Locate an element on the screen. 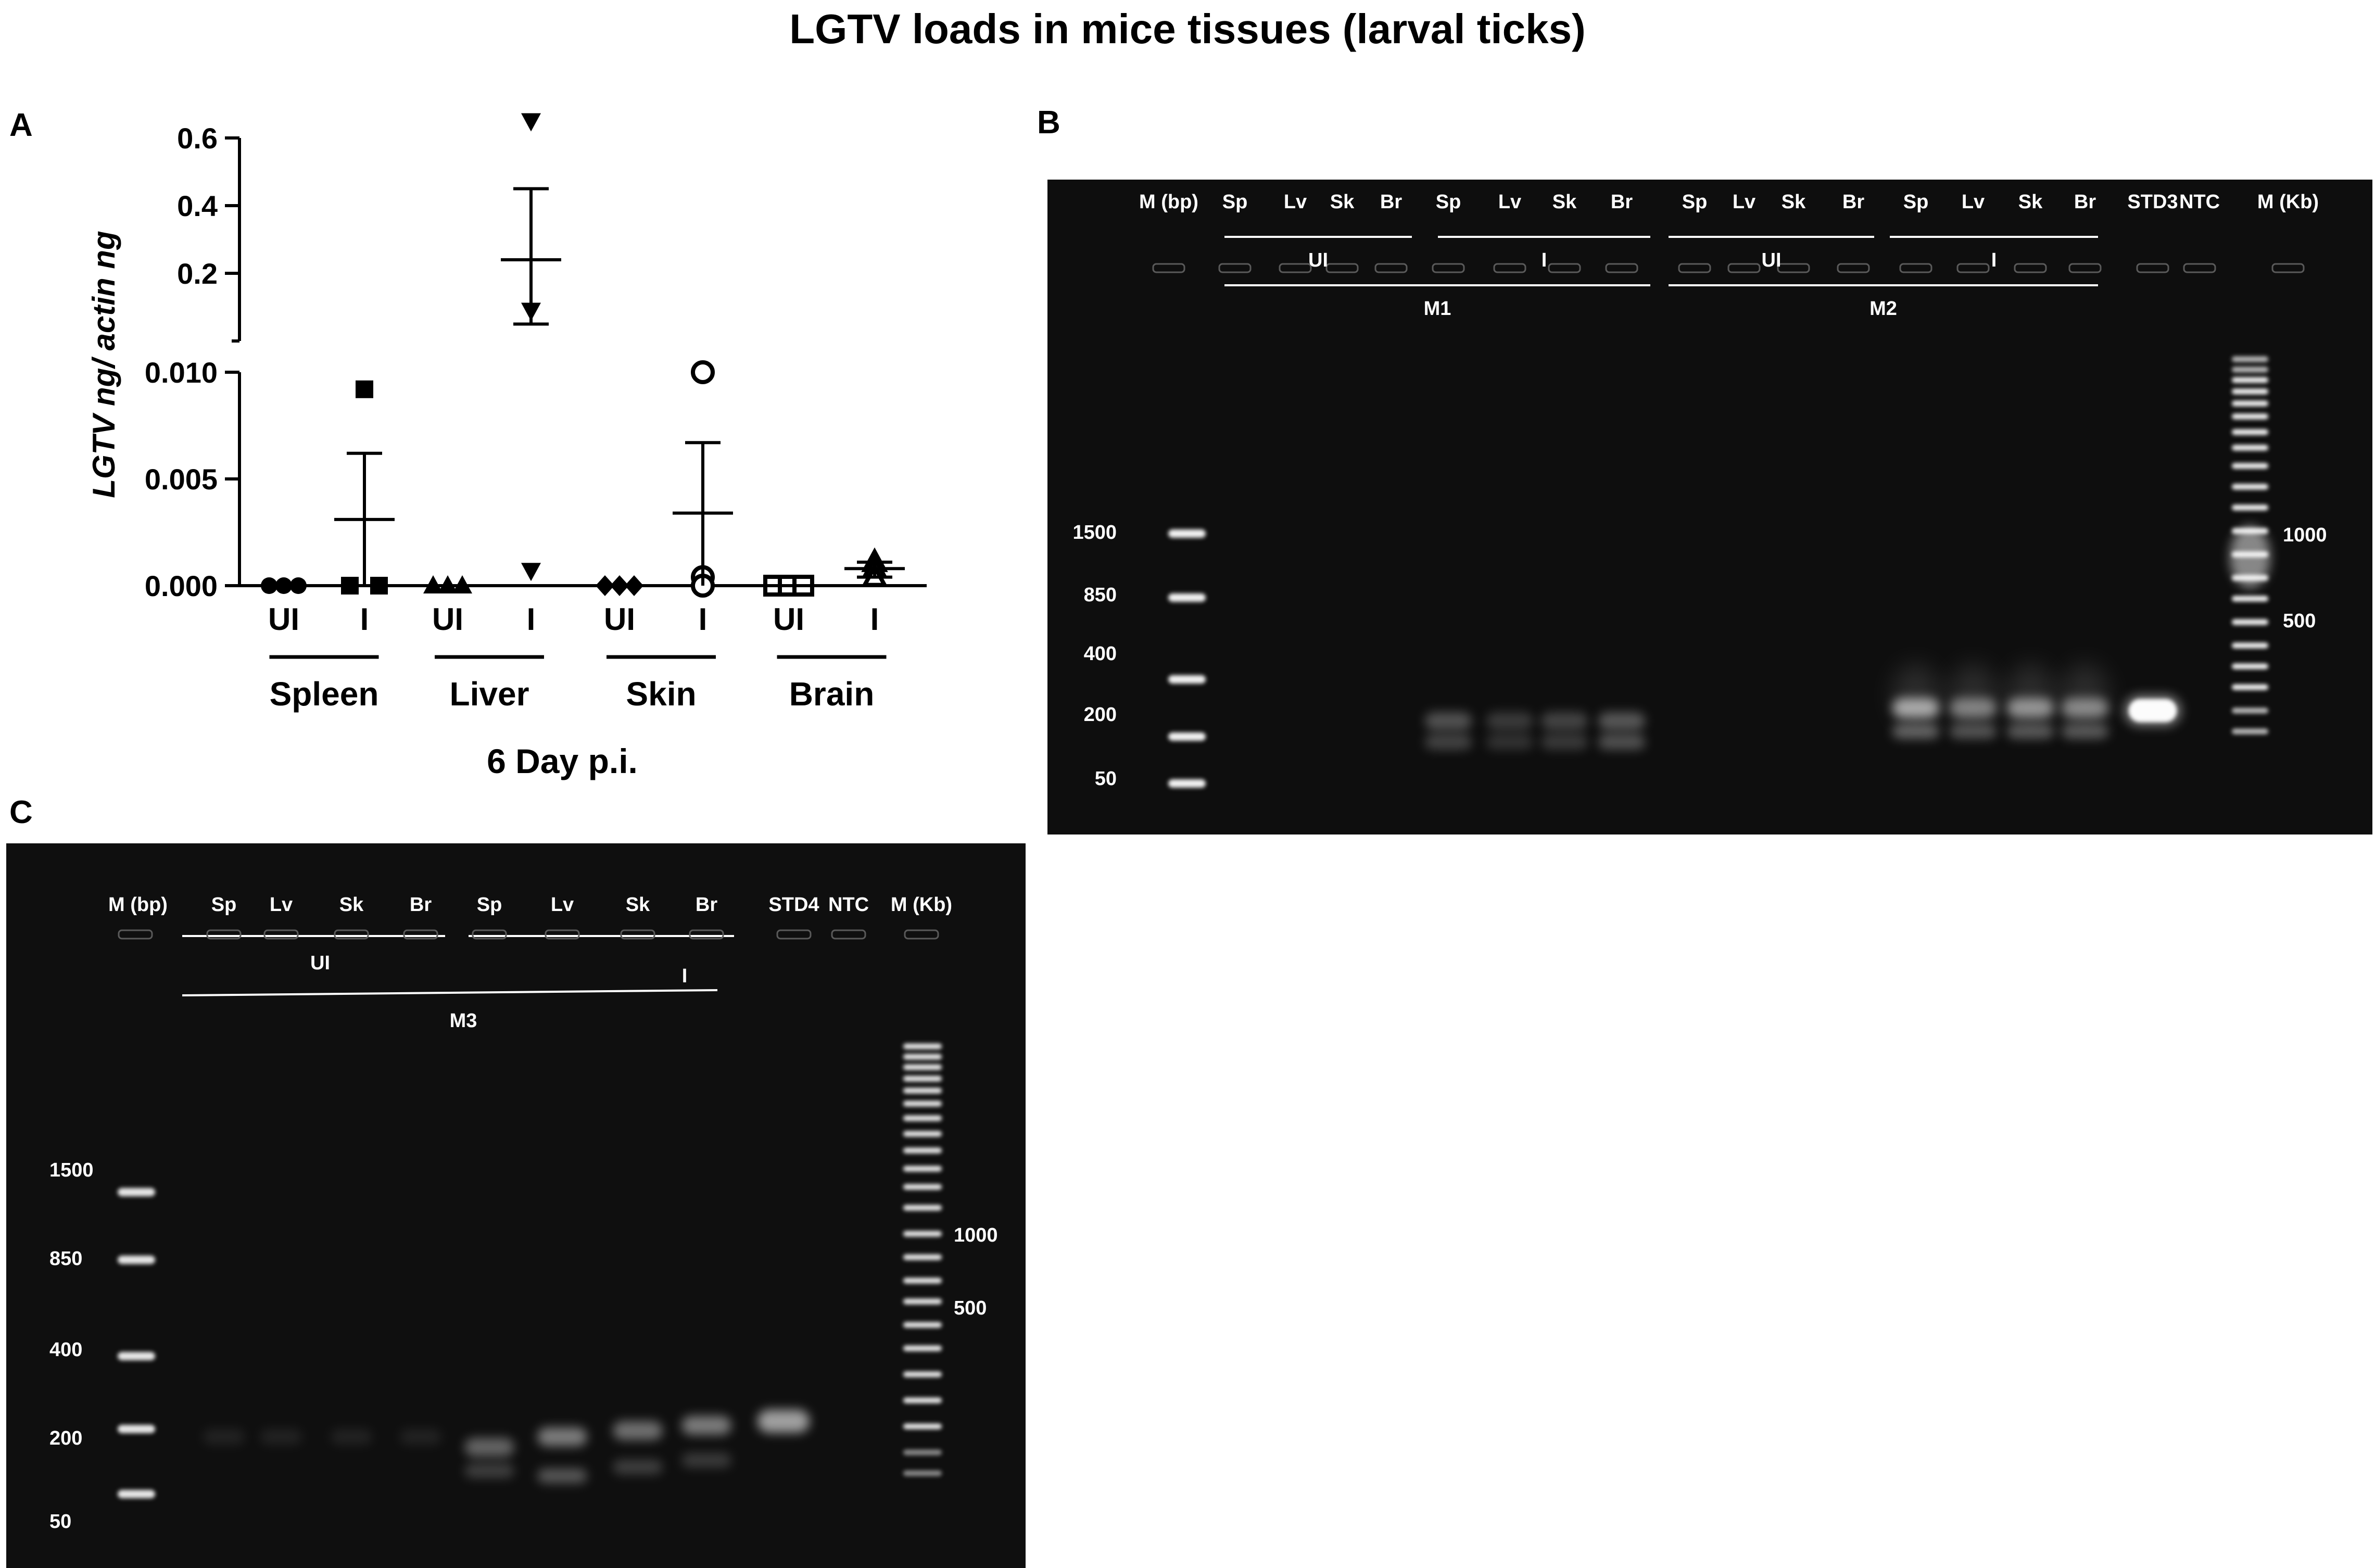 The image size is (2375, 1568). group-label: UI is located at coordinates (1772, 260).